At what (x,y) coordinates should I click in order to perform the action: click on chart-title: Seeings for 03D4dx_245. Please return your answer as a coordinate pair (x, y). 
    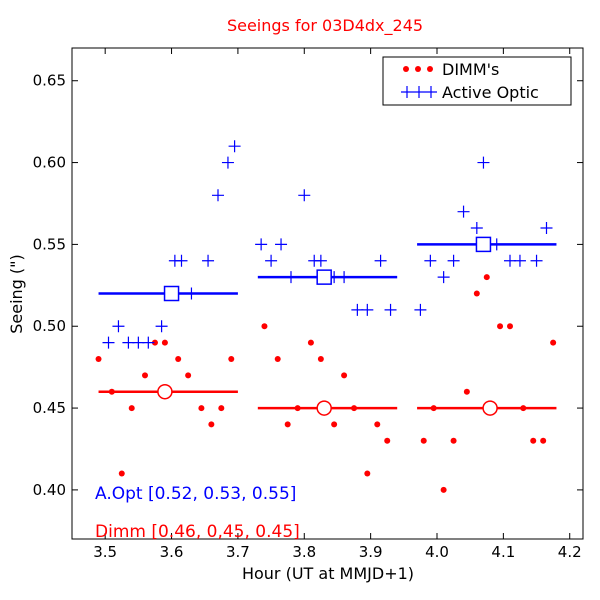
    Looking at the image, I should click on (325, 26).